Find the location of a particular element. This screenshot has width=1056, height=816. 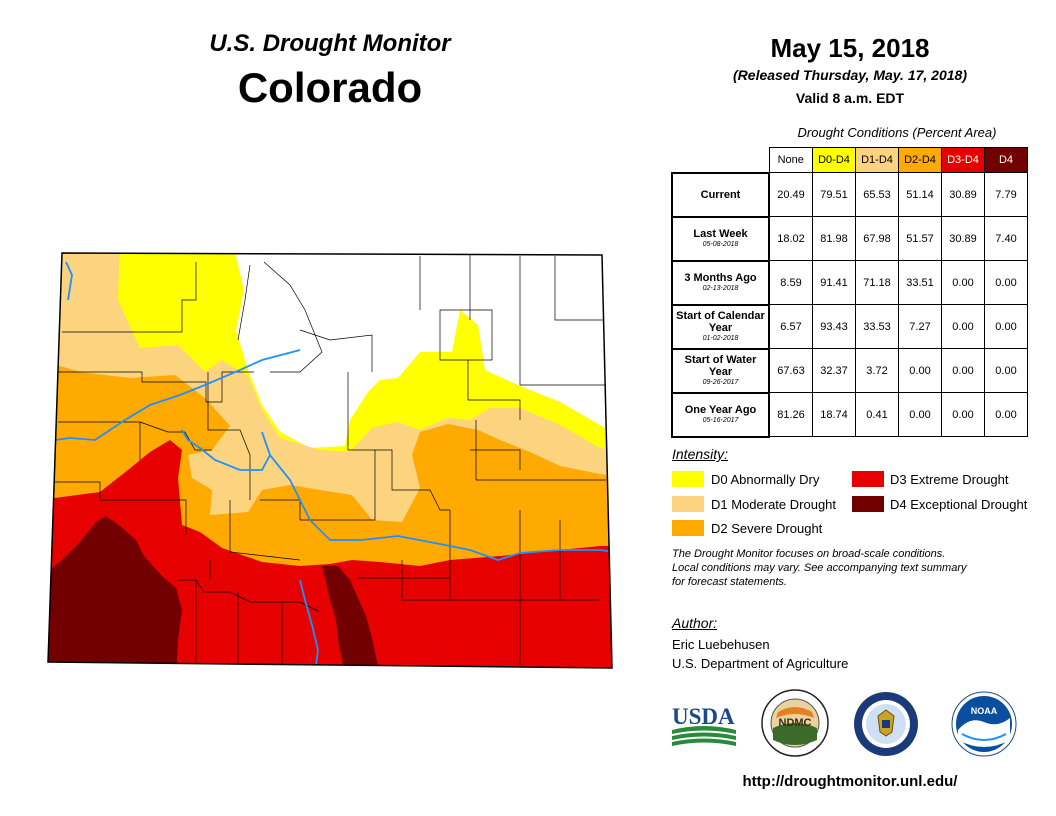

col-header-d4: D4 is located at coordinates (1006, 160).